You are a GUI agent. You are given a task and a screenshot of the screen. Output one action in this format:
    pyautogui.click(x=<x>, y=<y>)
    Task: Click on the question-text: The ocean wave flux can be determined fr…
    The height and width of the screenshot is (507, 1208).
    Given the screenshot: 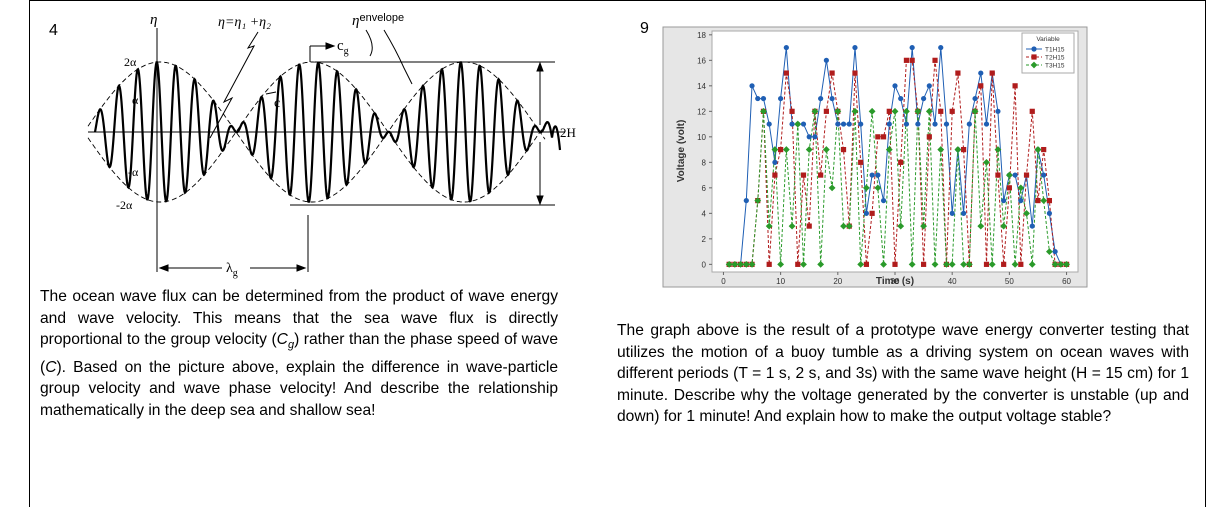 What is the action you would take?
    pyautogui.click(x=299, y=354)
    